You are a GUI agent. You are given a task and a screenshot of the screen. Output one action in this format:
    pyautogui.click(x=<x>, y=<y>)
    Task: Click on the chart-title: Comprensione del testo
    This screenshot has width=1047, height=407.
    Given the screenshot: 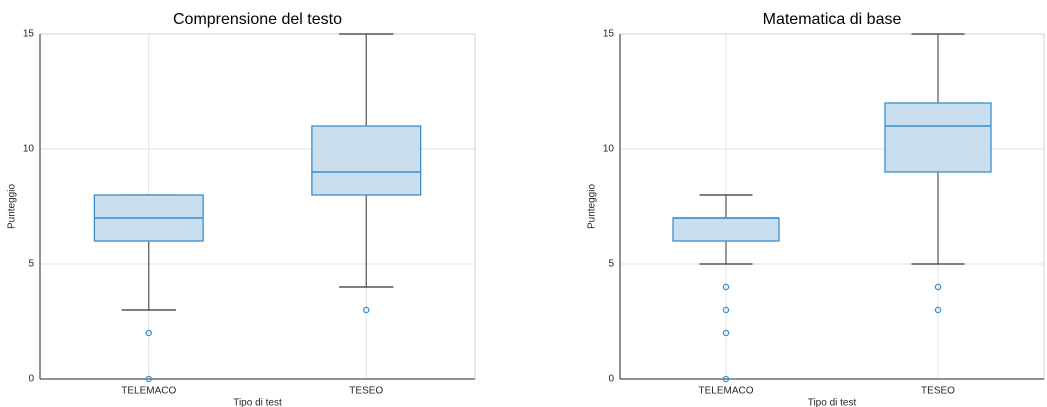 What is the action you would take?
    pyautogui.click(x=257, y=19)
    